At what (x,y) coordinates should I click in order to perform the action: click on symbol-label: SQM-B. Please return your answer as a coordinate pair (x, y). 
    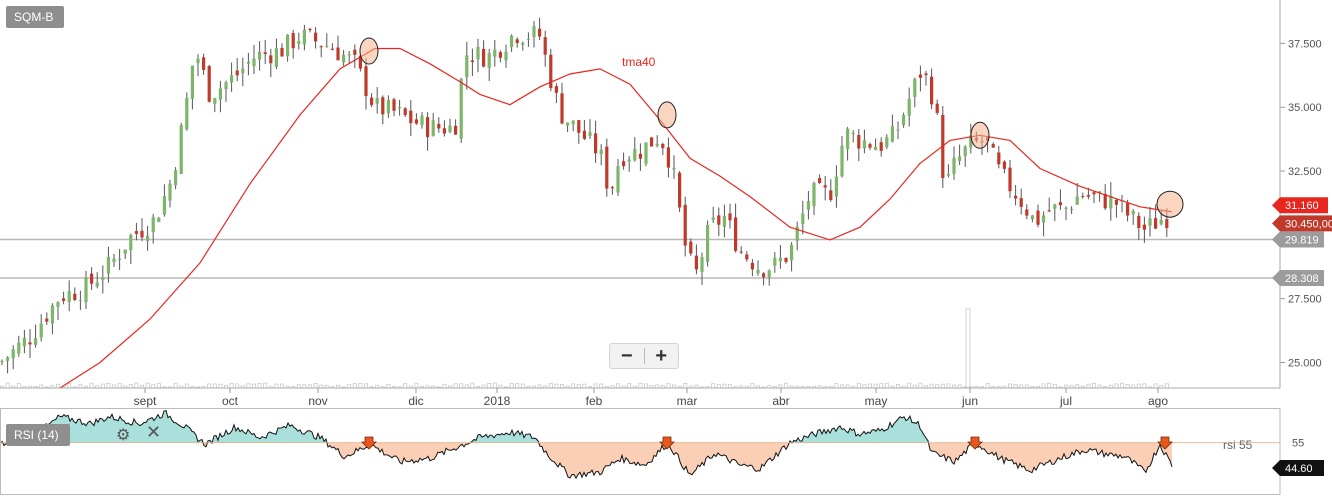
    Looking at the image, I should click on (35, 17).